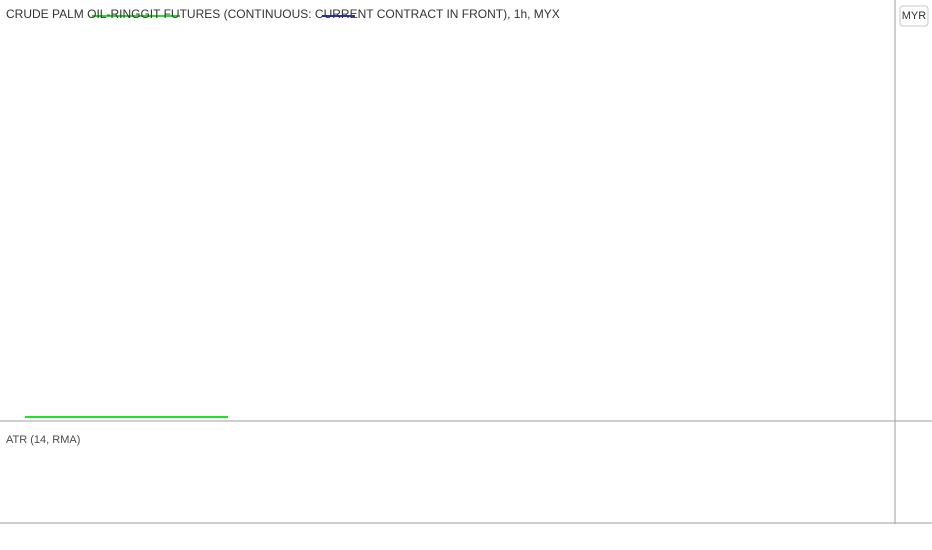  What do you see at coordinates (43, 440) in the screenshot?
I see `indicator-label: ATR (14, RMA)` at bounding box center [43, 440].